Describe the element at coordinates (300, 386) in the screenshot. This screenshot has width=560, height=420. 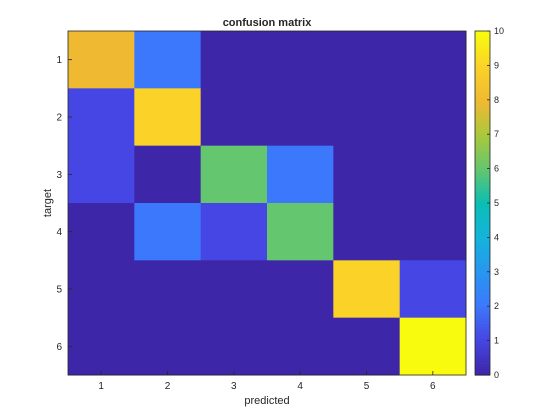
I see `x-tick-label: 4` at that location.